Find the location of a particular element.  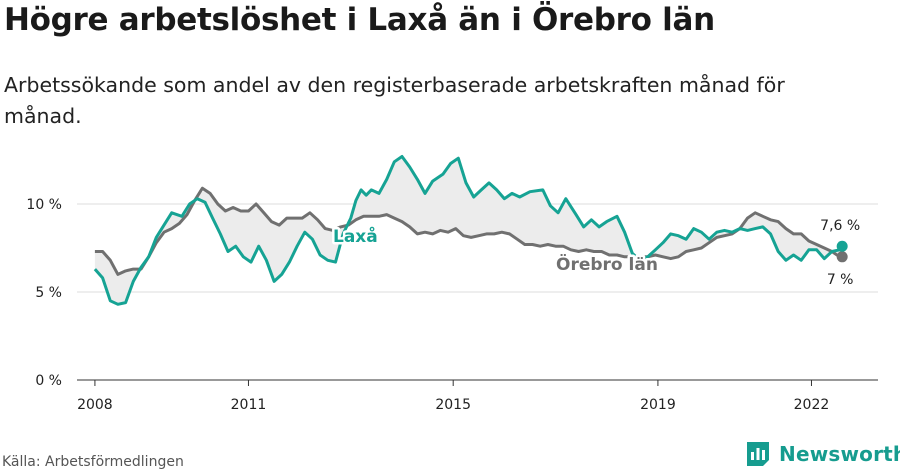

end-marker-laxa is located at coordinates (842, 246).